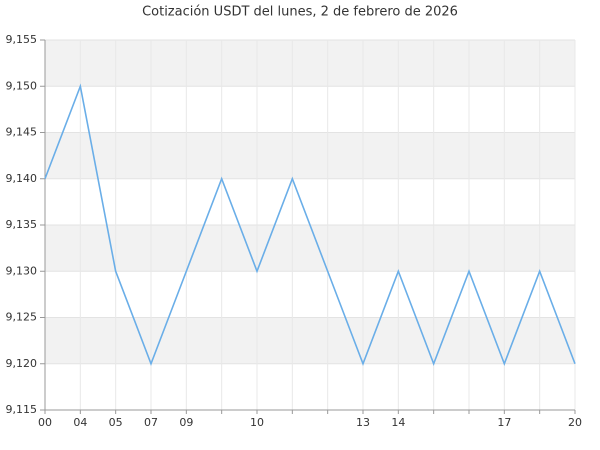 The width and height of the screenshot is (600, 450). What do you see at coordinates (22, 363) in the screenshot?
I see `y-tick-label: 9,120` at bounding box center [22, 363].